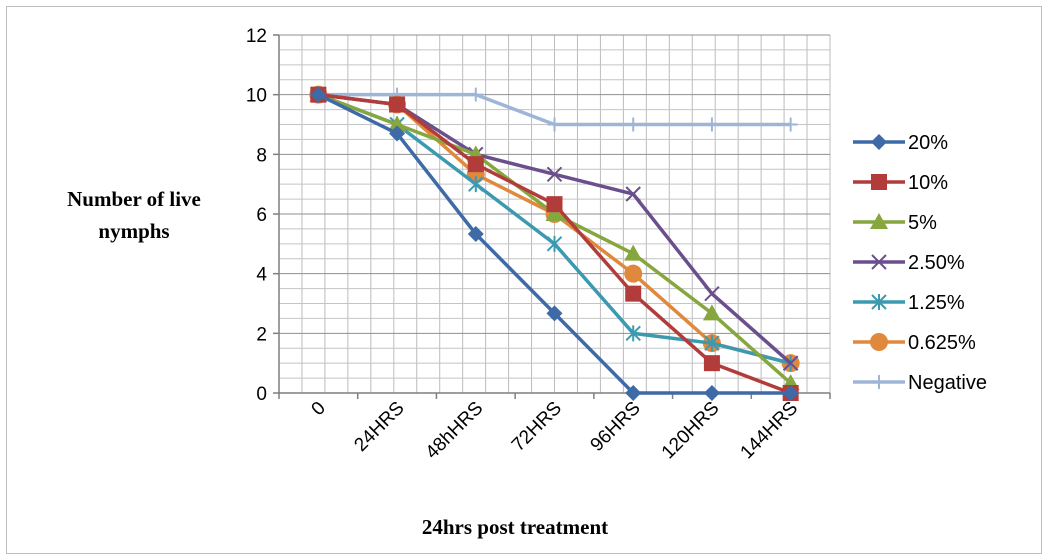 This screenshot has height=560, width=1049. What do you see at coordinates (928, 143) in the screenshot?
I see `legend-label: 20%` at bounding box center [928, 143].